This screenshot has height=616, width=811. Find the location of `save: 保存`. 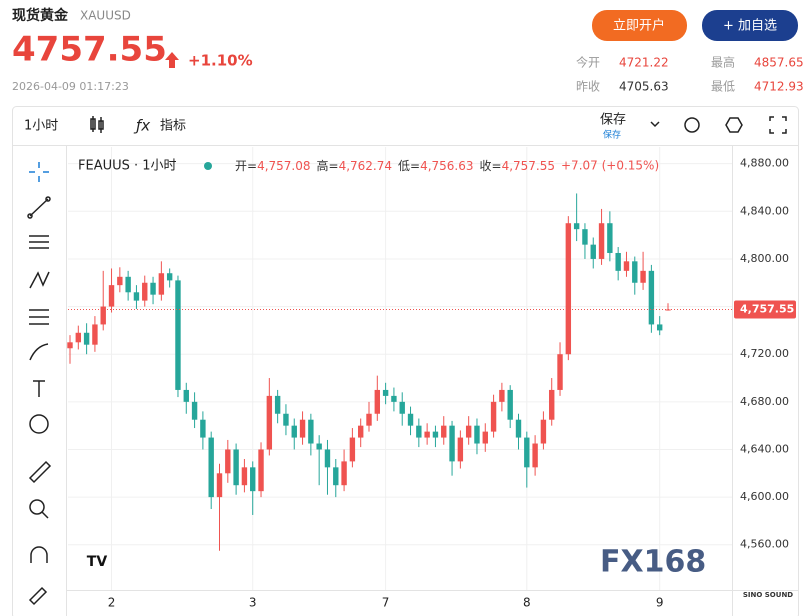

save: 保存 is located at coordinates (613, 120).